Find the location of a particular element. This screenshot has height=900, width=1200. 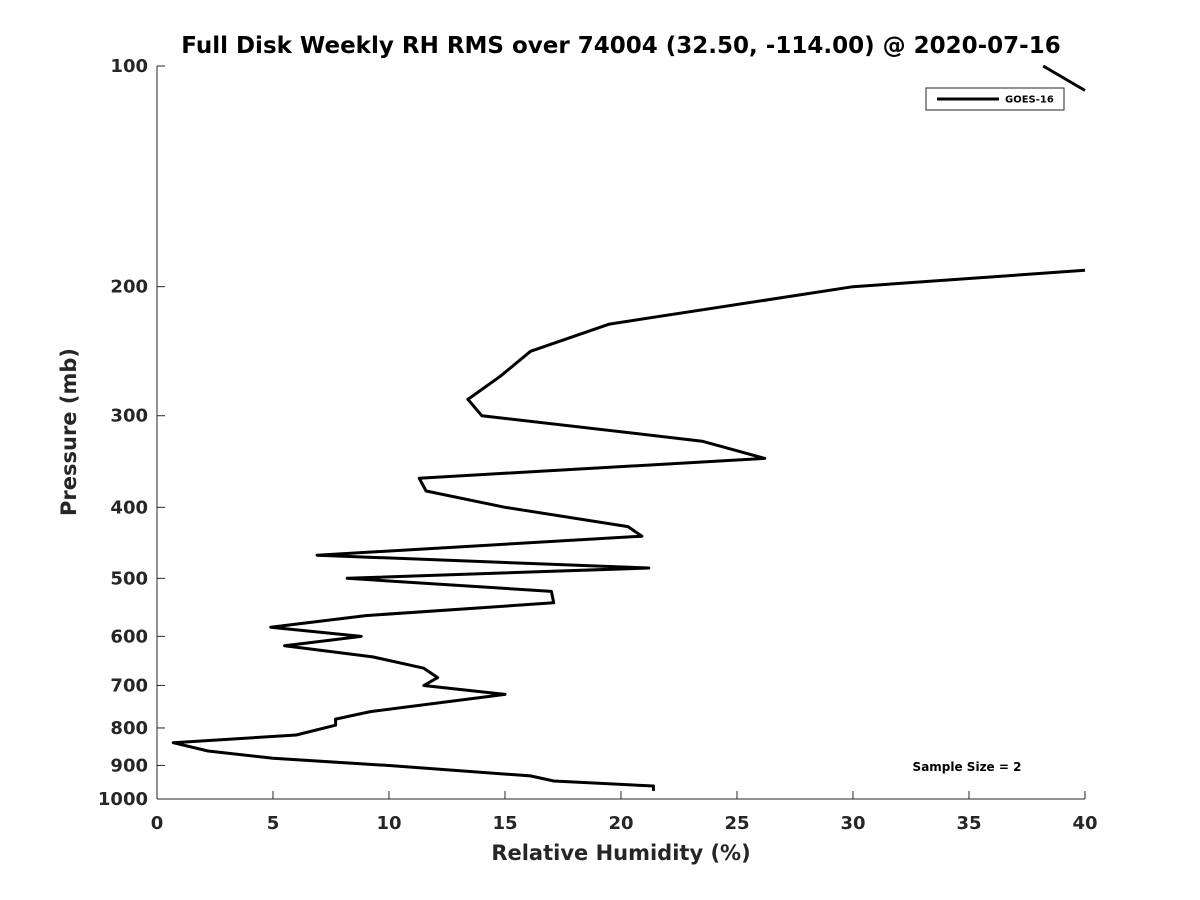

x-tick-label: 40 is located at coordinates (1084, 823).